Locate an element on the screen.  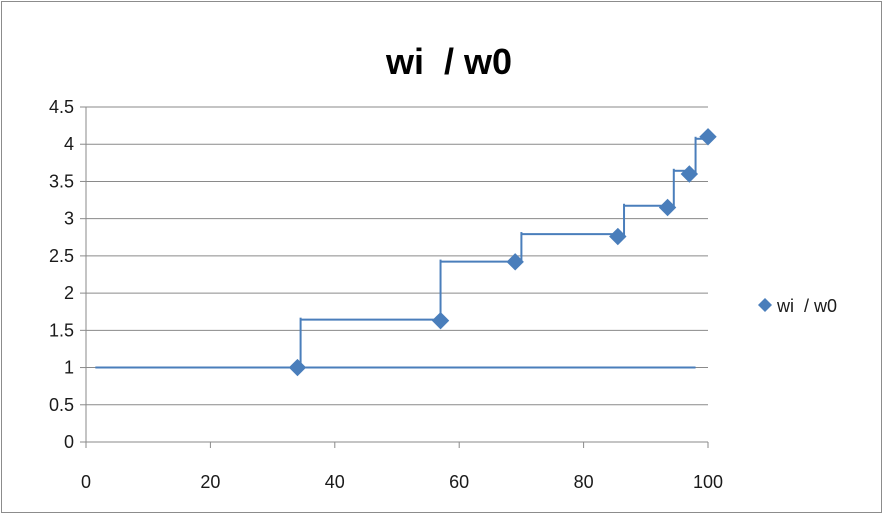
legend-label: wi / w0 is located at coordinates (806, 306).